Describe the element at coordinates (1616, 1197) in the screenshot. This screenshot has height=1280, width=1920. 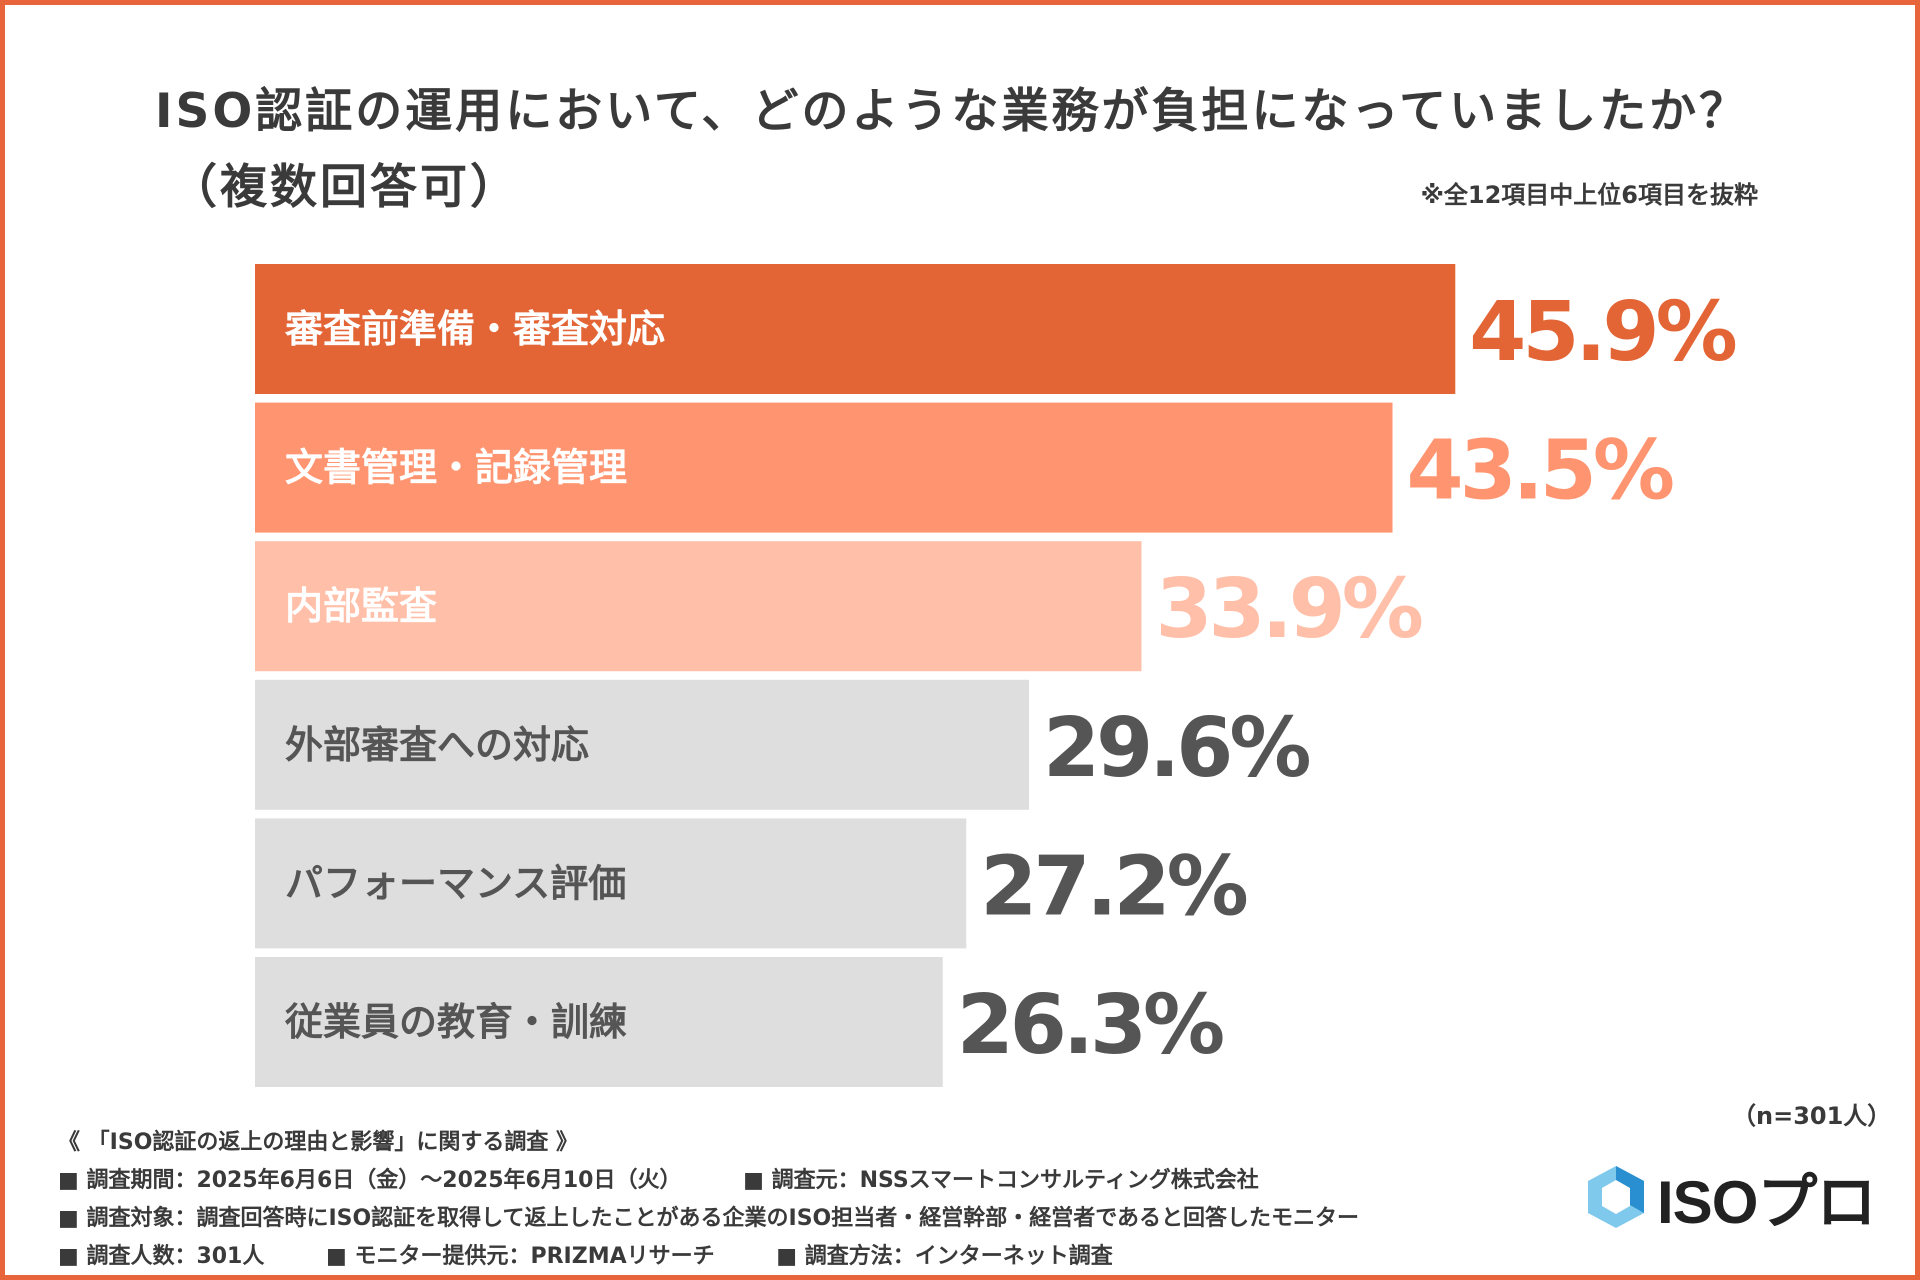
I see `hexagon-logo-icon` at that location.